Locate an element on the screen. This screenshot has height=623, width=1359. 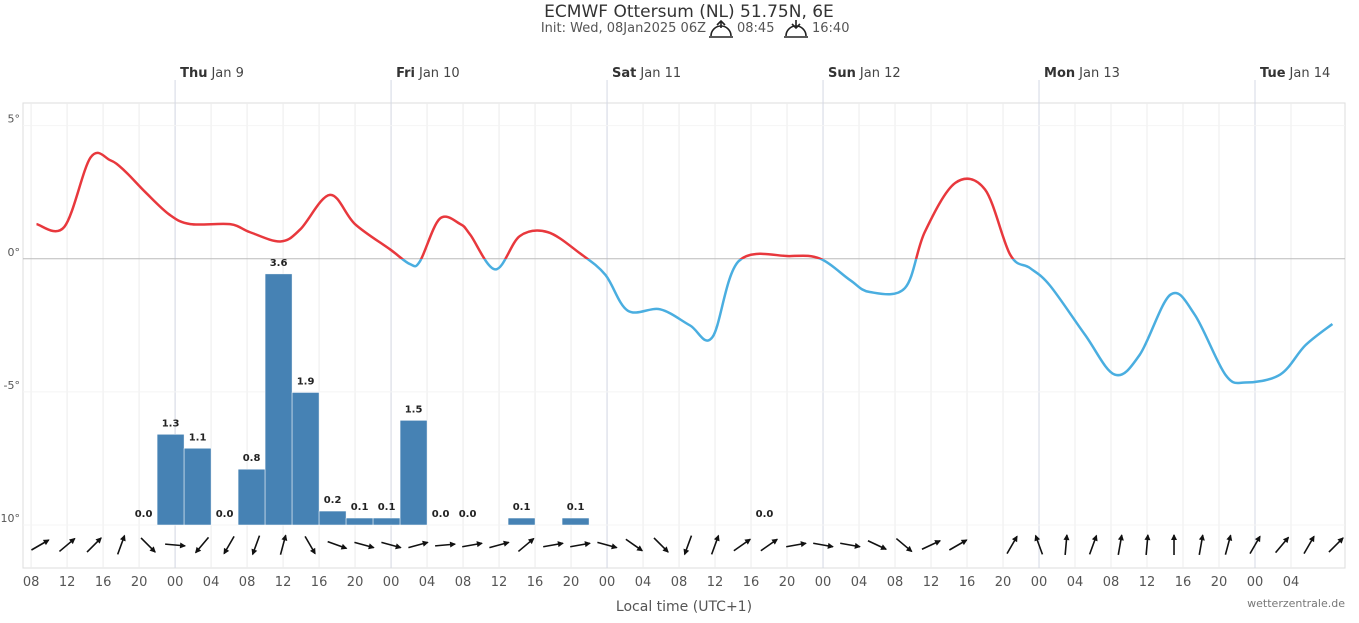
date: Jan 14 is located at coordinates (1310, 73).